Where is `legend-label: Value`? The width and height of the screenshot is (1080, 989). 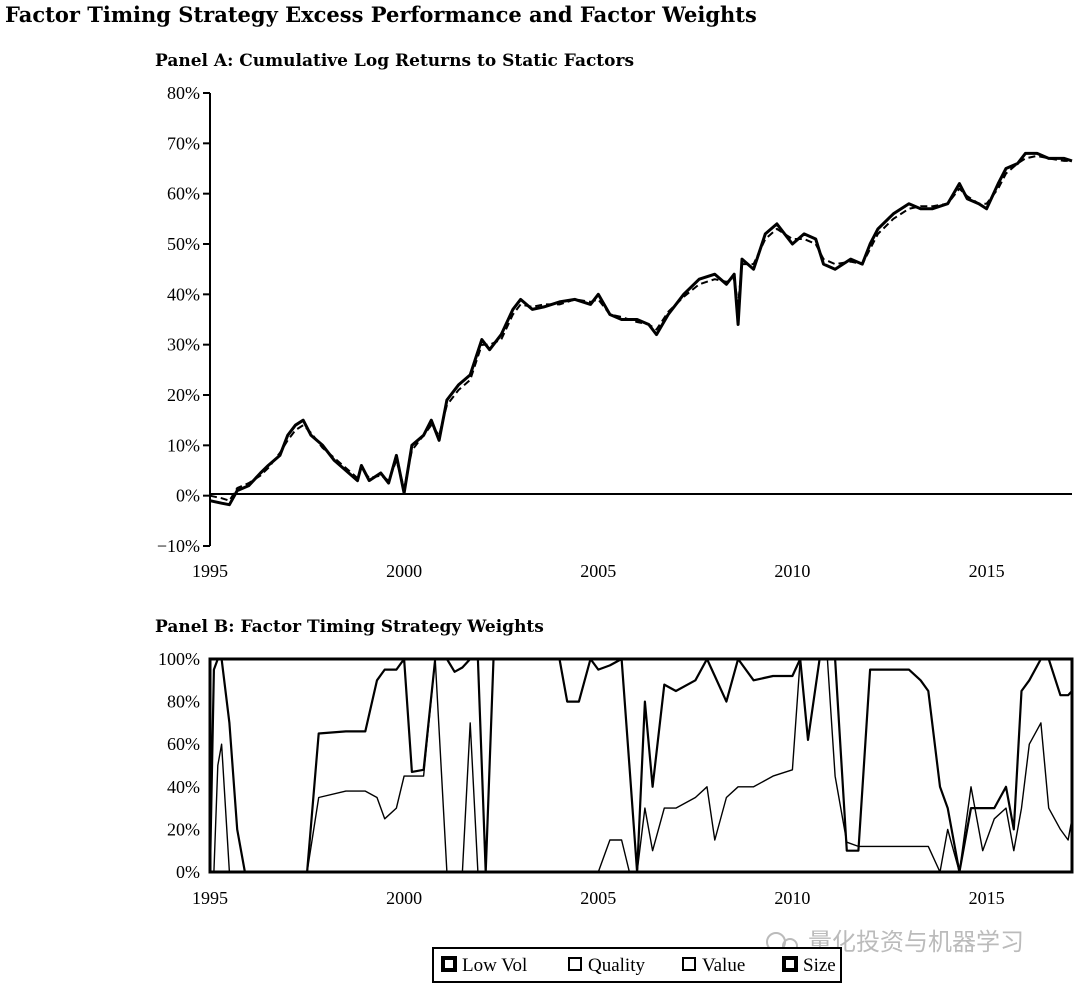 legend-label: Value is located at coordinates (723, 965).